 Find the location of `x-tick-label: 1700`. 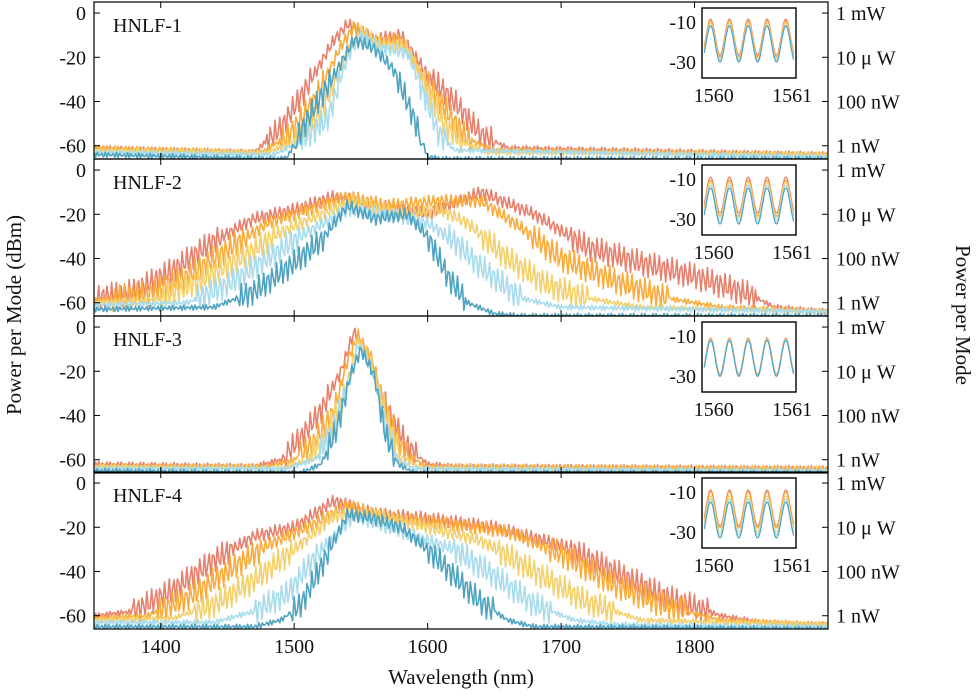

x-tick-label: 1700 is located at coordinates (561, 647).